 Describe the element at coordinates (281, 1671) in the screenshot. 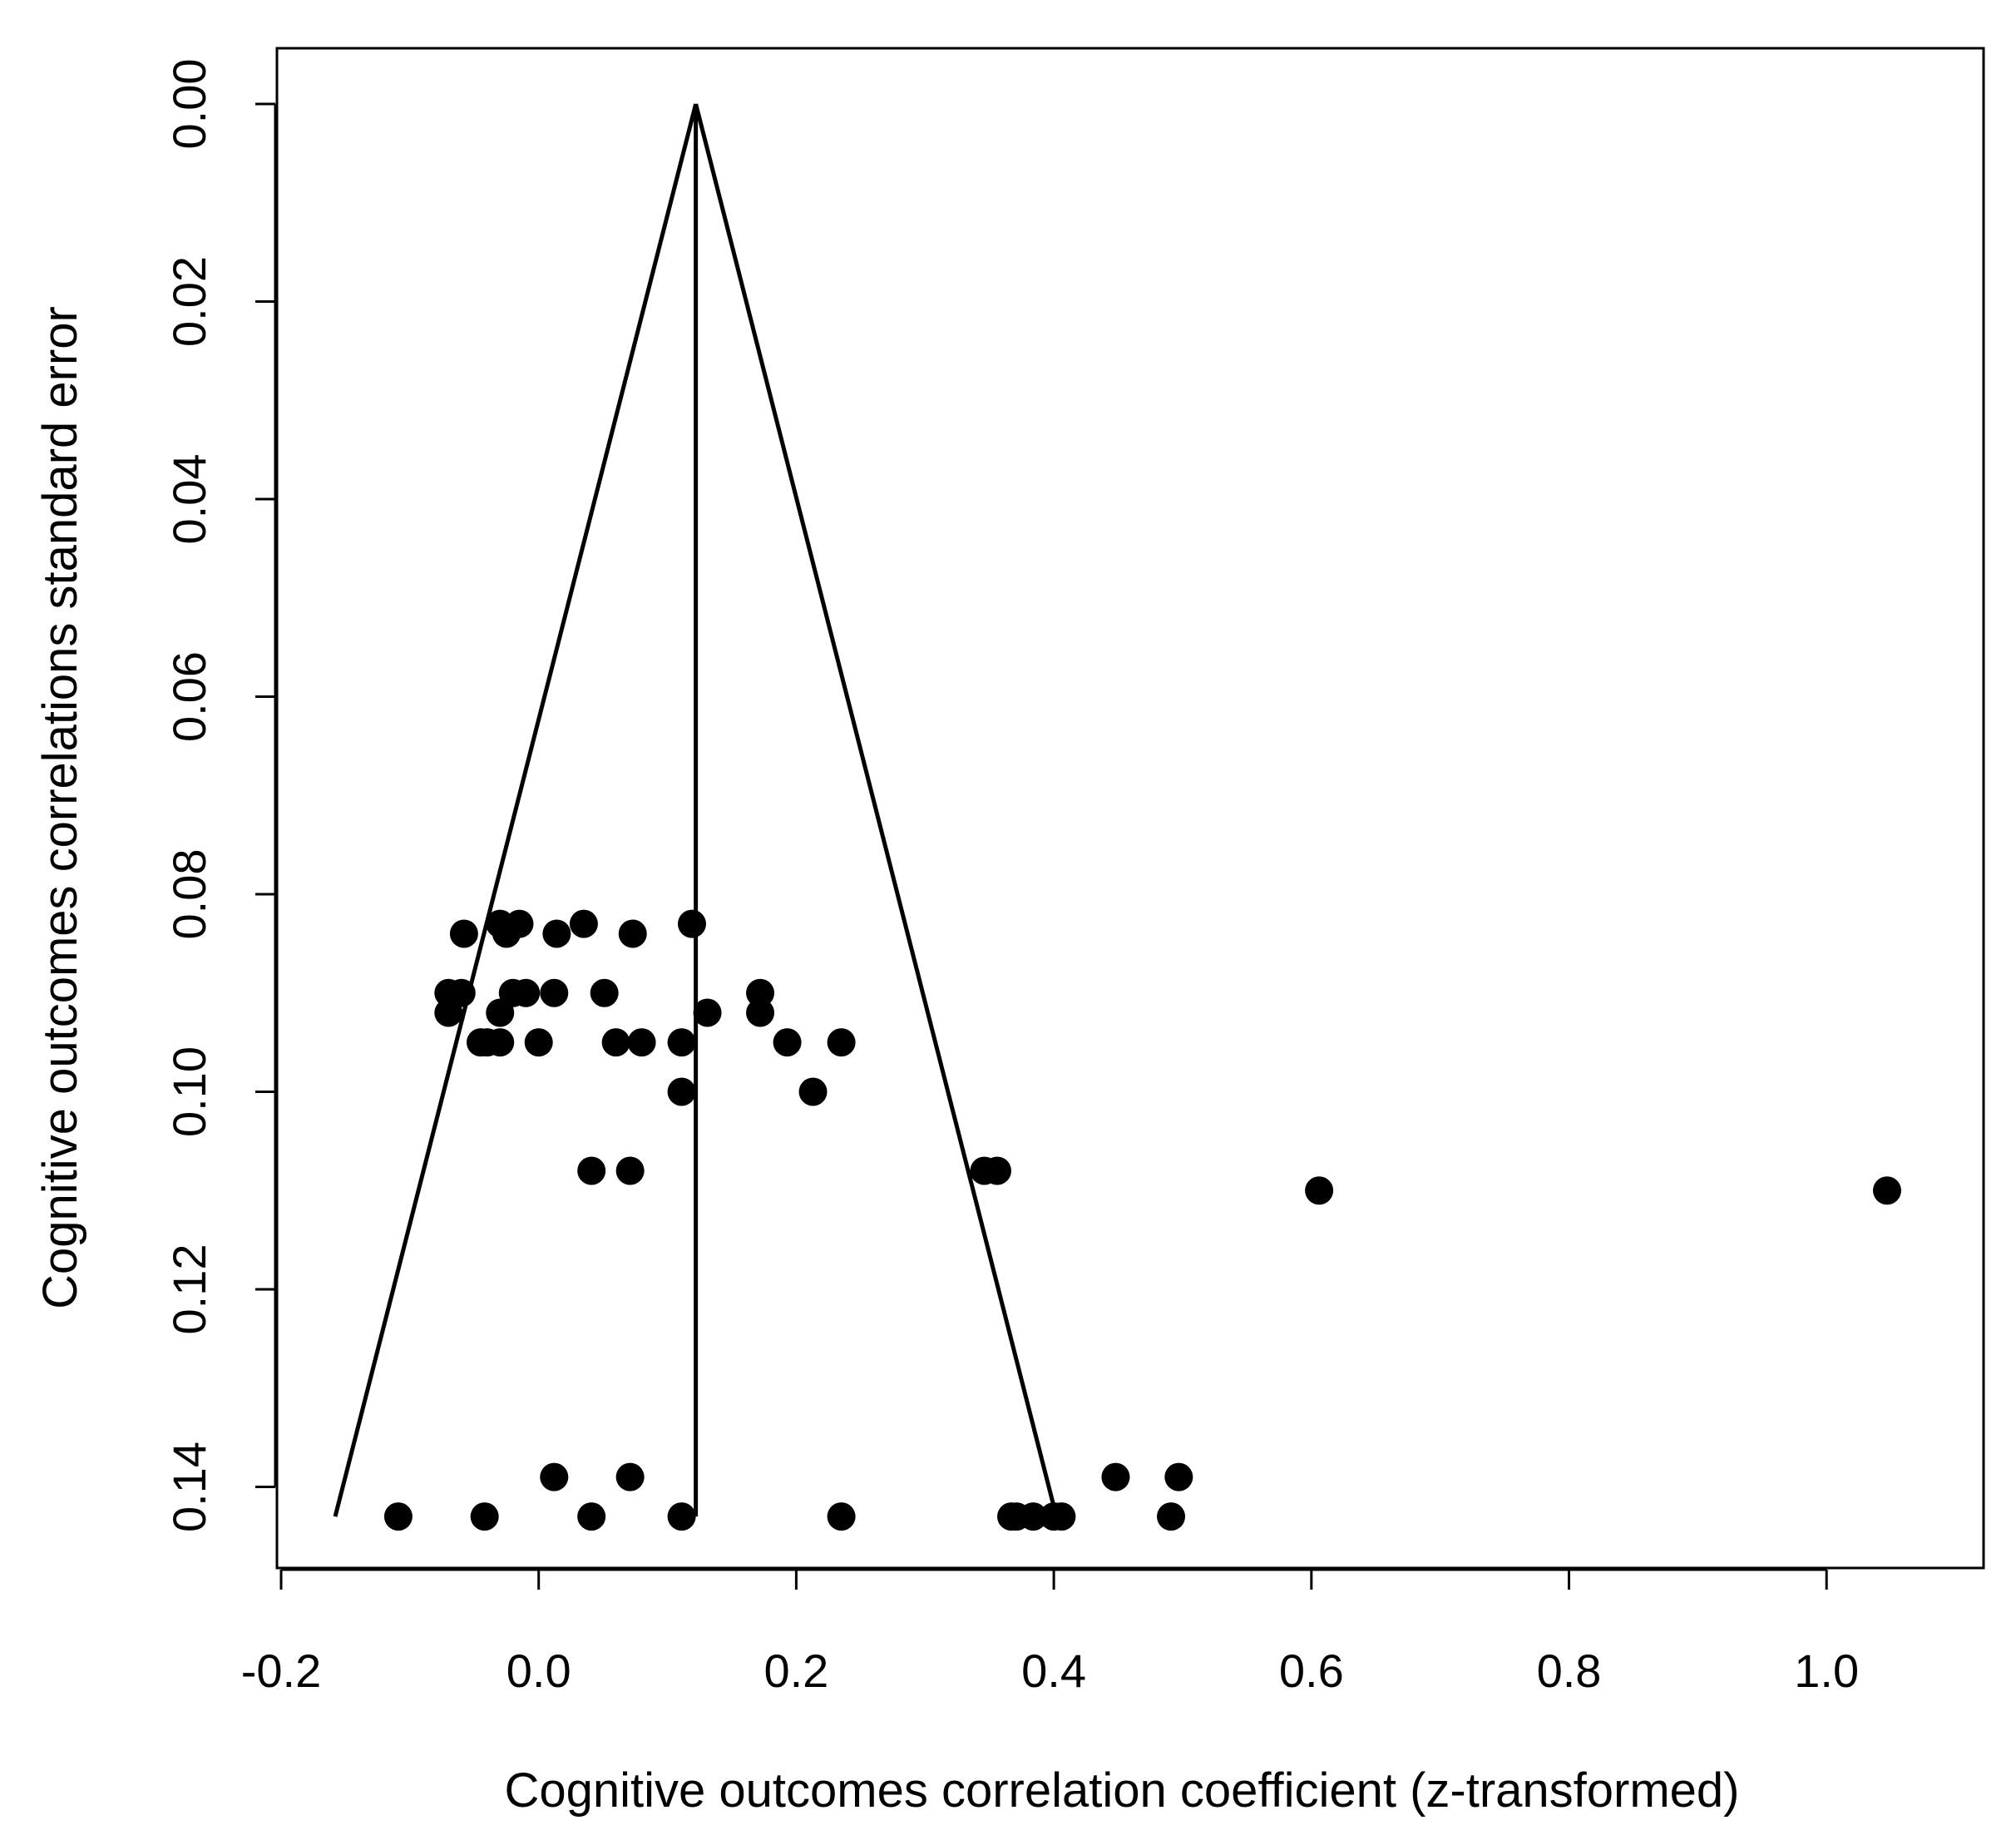

I see `x-tick-label: -0.2` at that location.